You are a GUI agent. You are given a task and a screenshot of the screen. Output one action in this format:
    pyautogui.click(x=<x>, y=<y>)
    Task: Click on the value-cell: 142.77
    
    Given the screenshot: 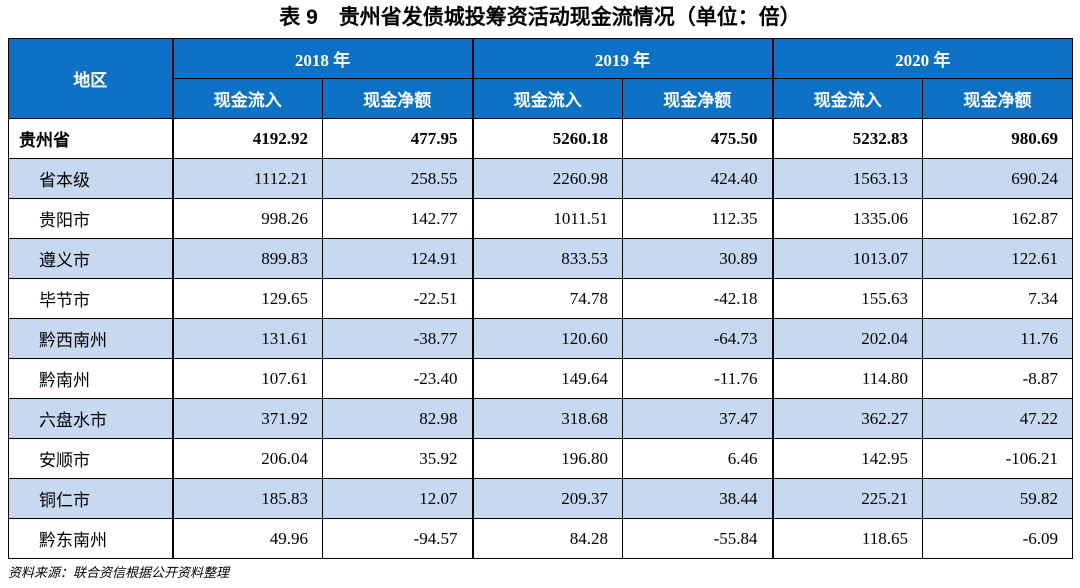 What is the action you would take?
    pyautogui.click(x=398, y=218)
    